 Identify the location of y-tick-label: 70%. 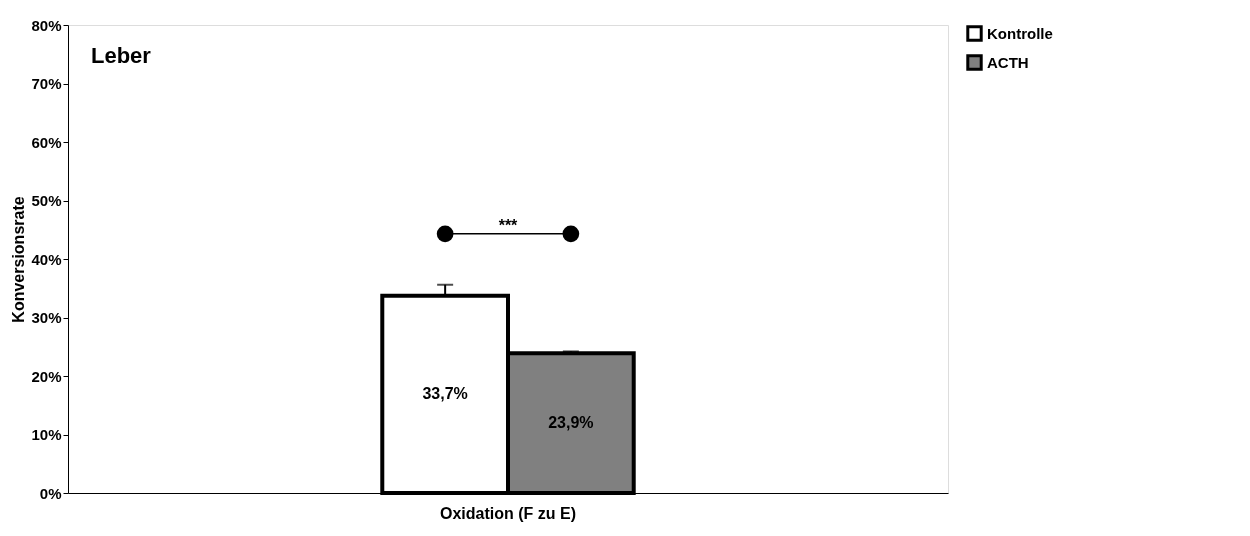
(46, 83).